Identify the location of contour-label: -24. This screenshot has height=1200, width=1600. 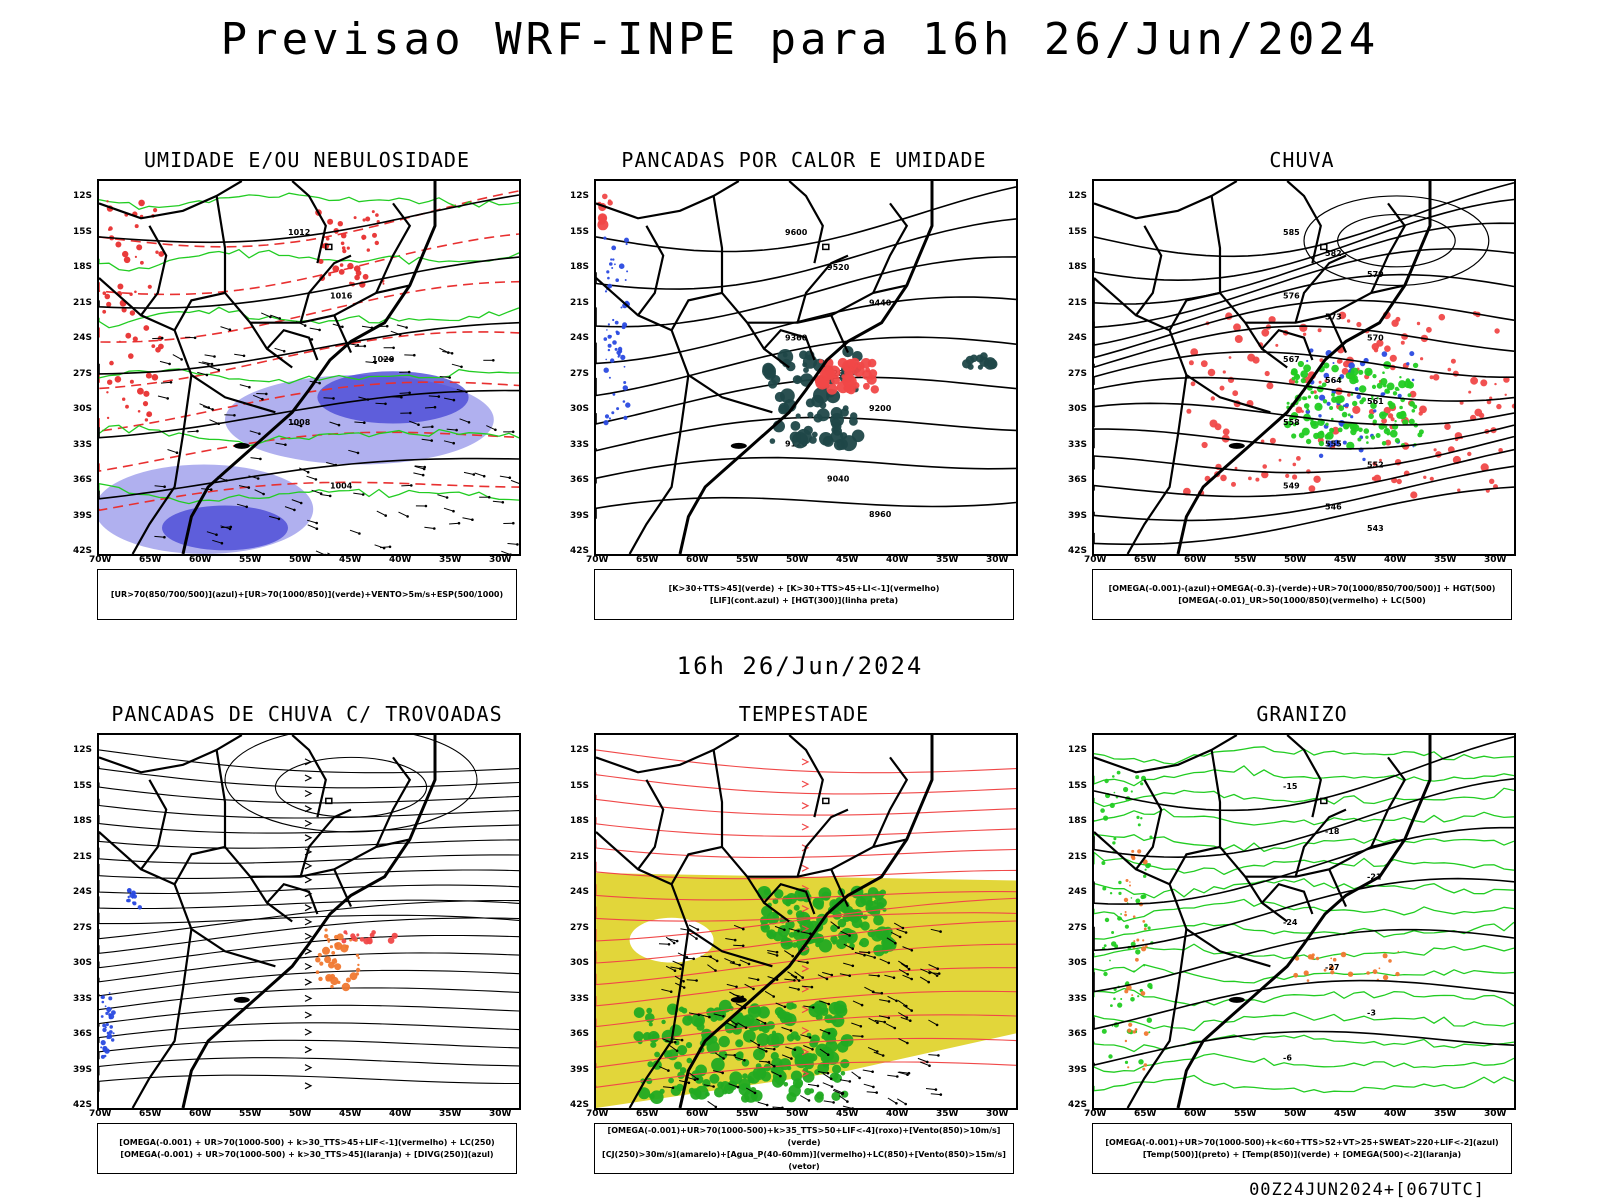
(1290, 922).